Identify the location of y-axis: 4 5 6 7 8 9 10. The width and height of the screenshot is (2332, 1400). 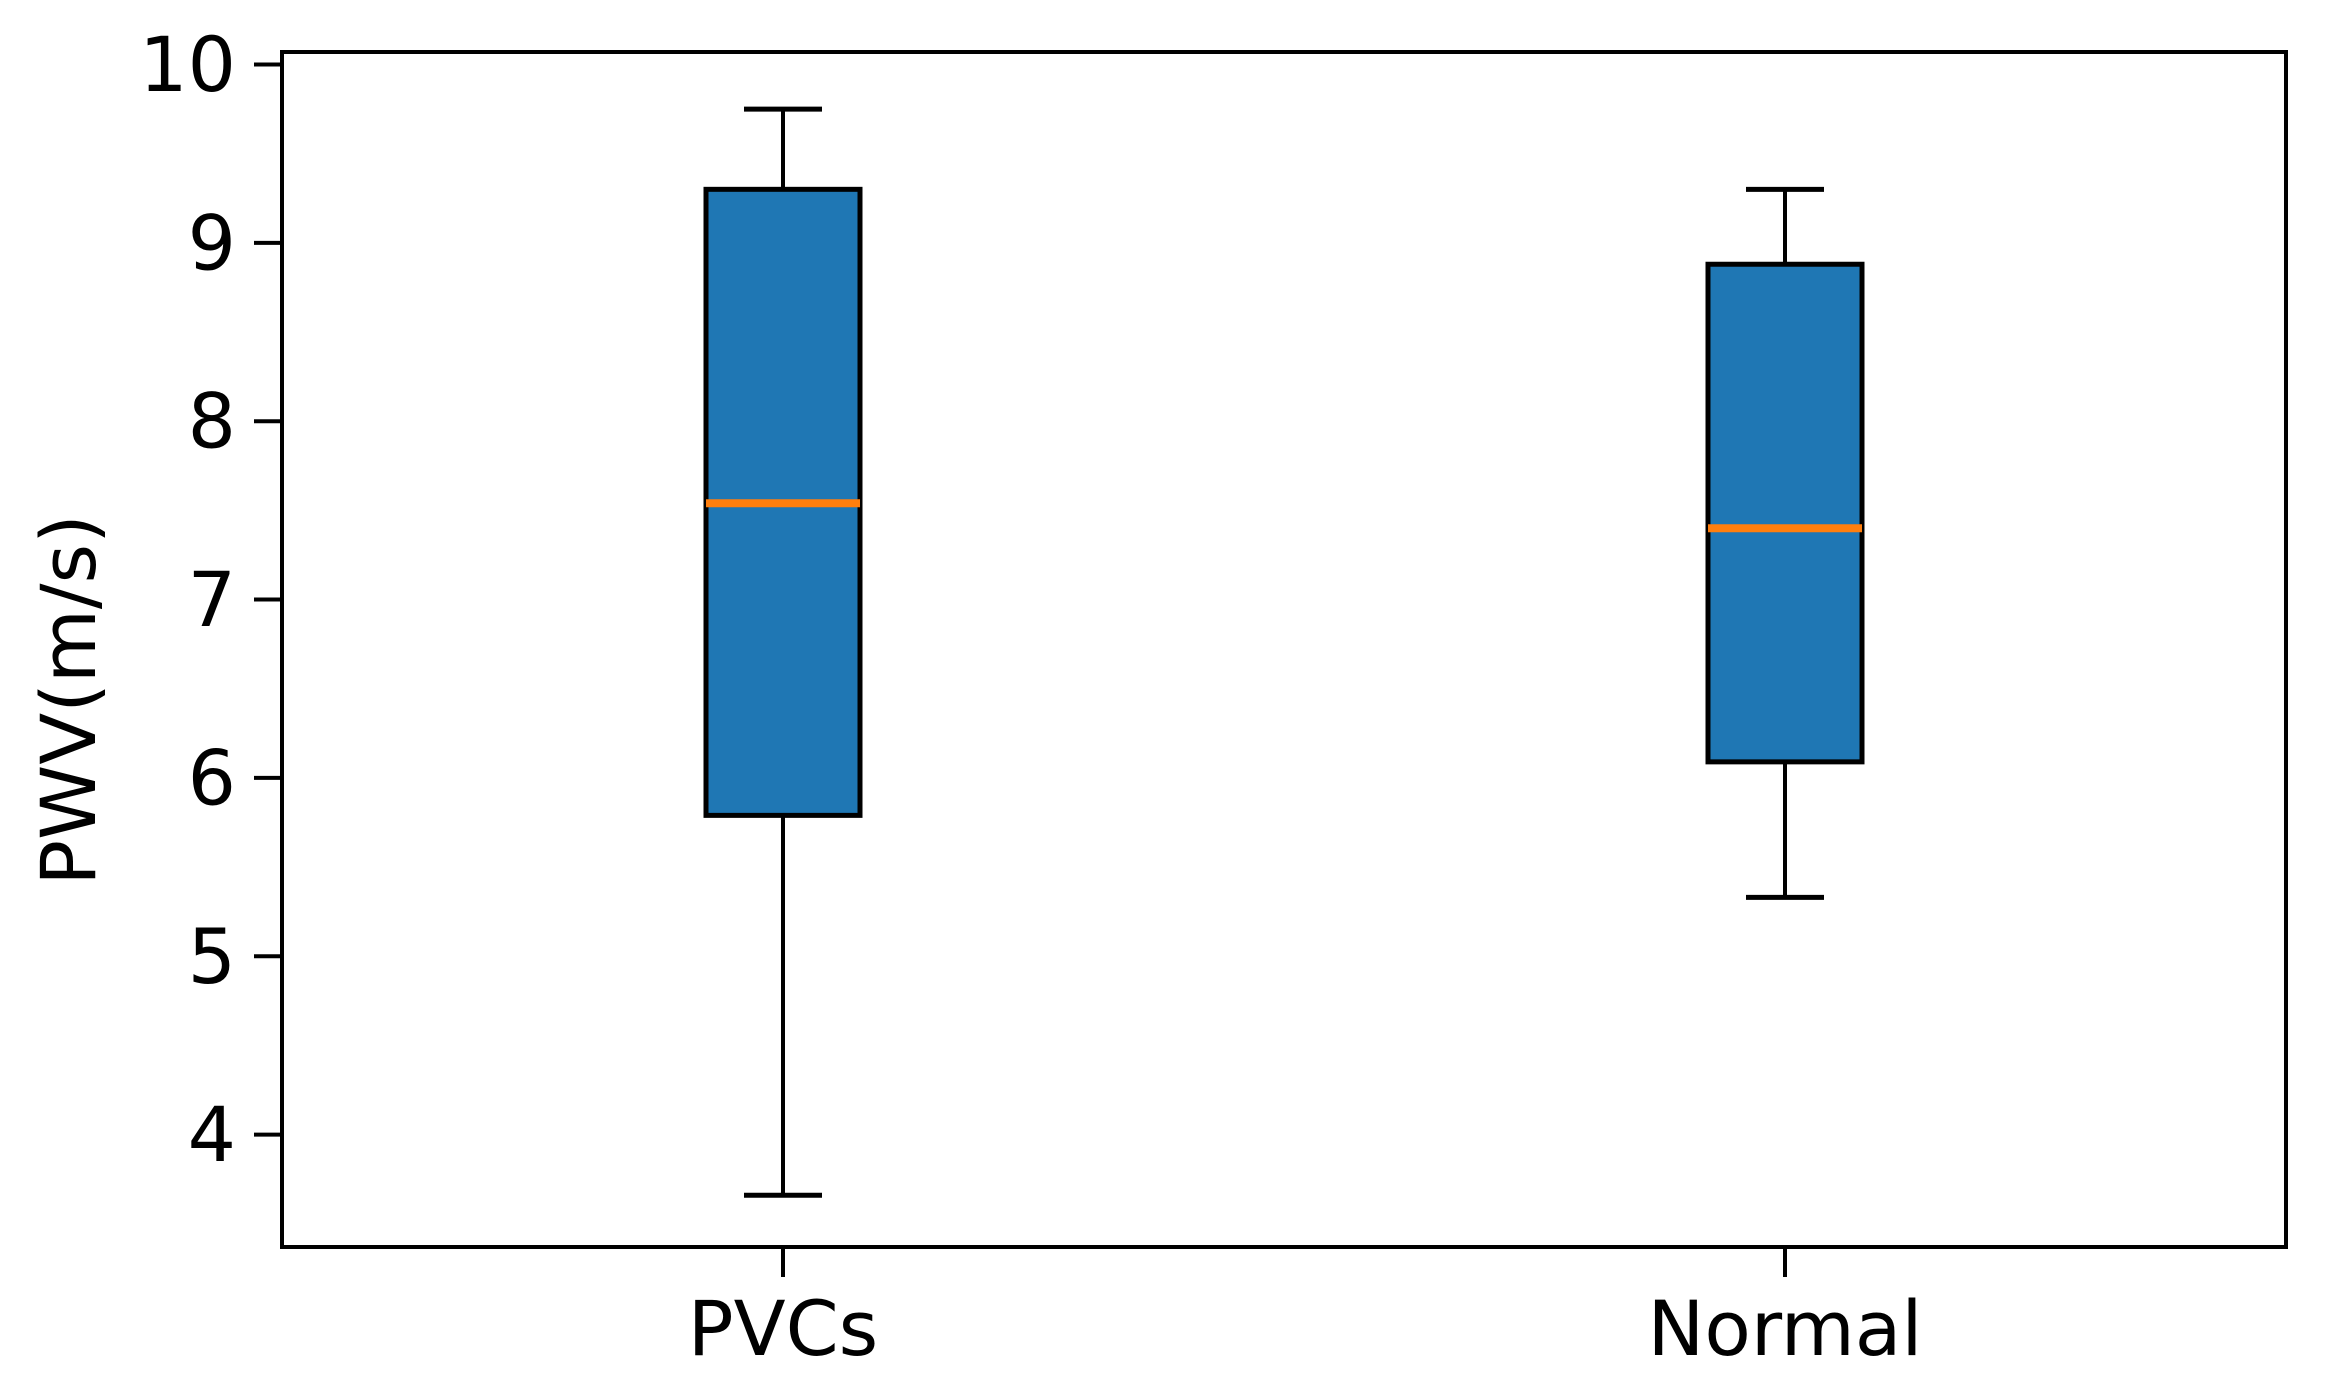
(210, 599).